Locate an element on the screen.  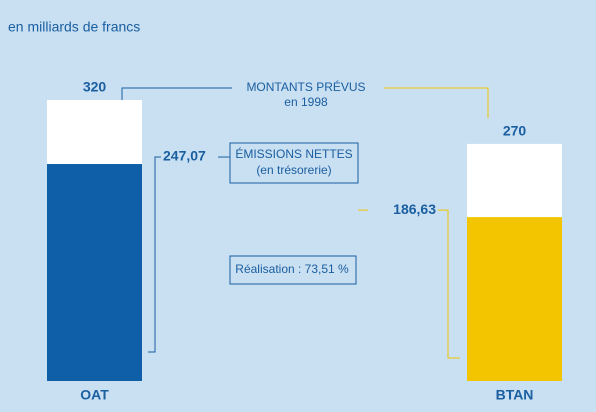
legend-note: en 1998 is located at coordinates (306, 102).